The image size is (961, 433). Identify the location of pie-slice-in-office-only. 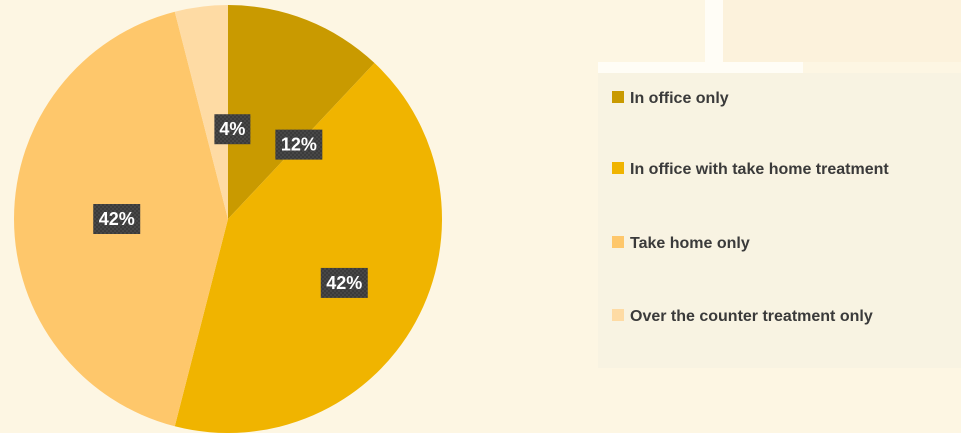
(301, 112).